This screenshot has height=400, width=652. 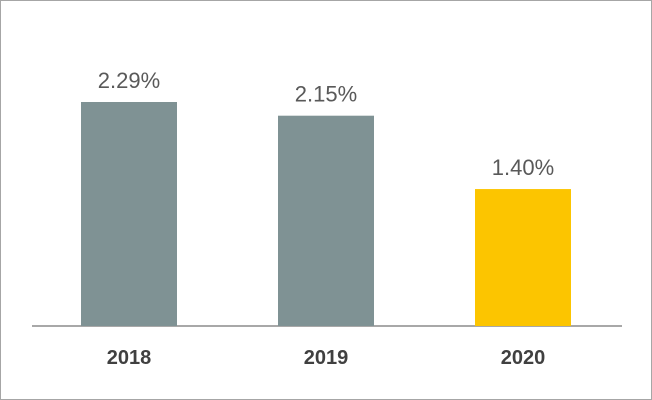 I want to click on value-label-2020: 1.40%, so click(x=523, y=167).